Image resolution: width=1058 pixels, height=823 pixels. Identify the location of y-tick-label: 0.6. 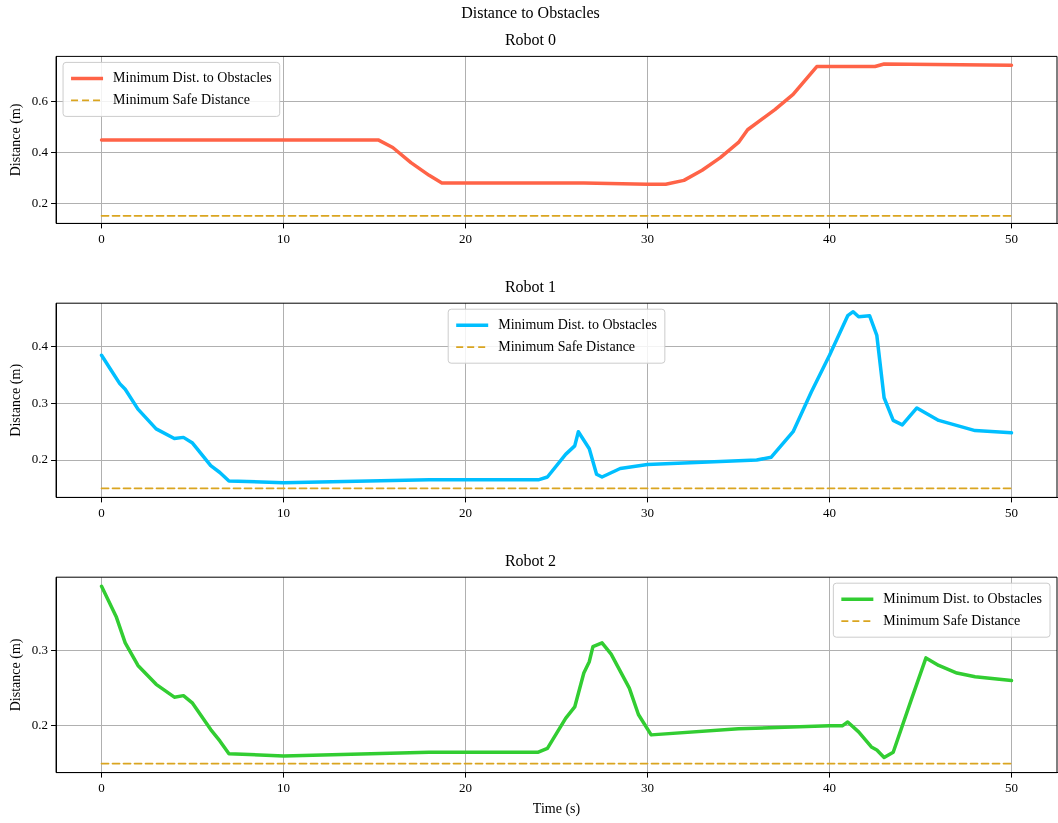
(40, 101).